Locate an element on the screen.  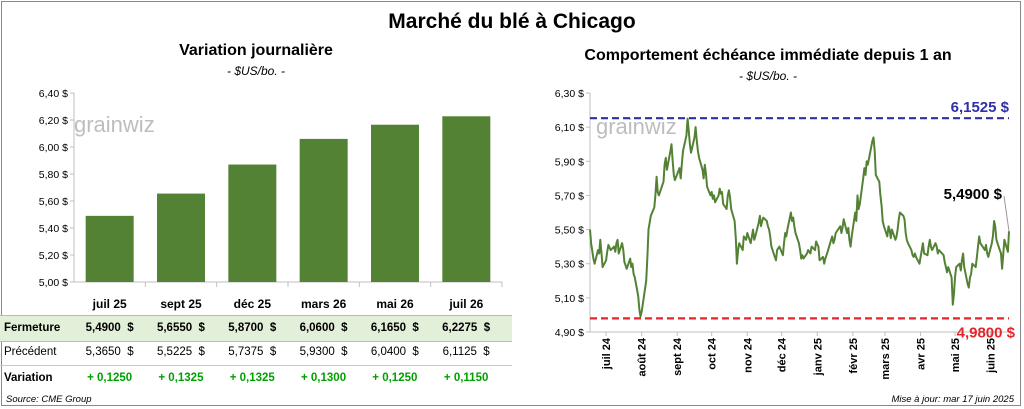
main-title: Marché du blé à Chicago is located at coordinates (512, 21).